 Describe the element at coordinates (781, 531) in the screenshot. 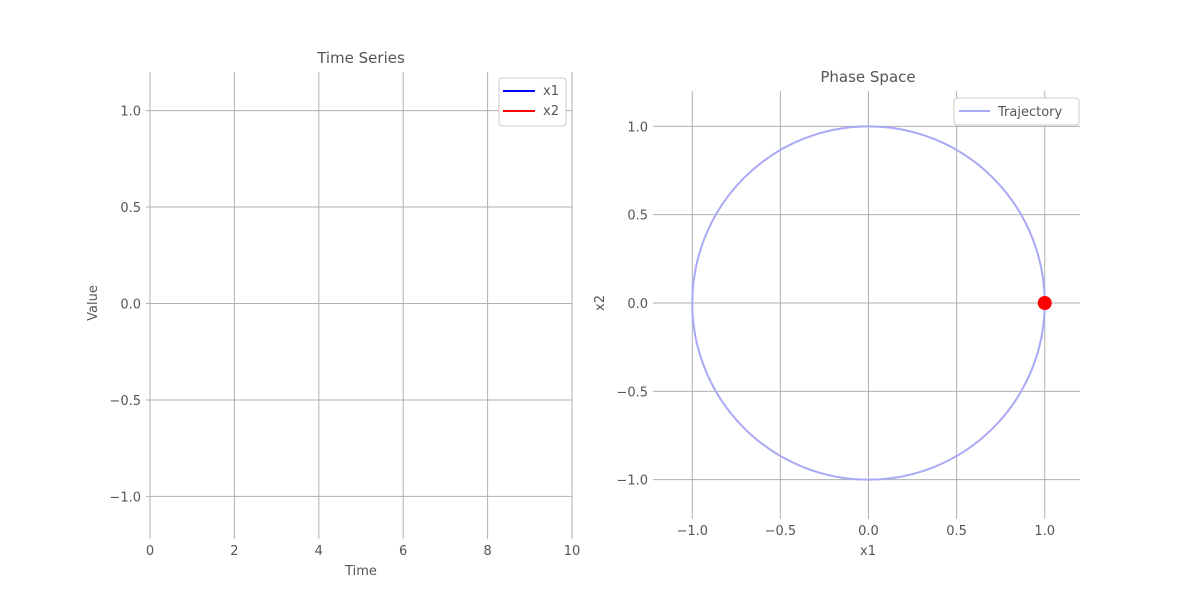

I see `phase-space-x-tick-label: −0.5` at that location.